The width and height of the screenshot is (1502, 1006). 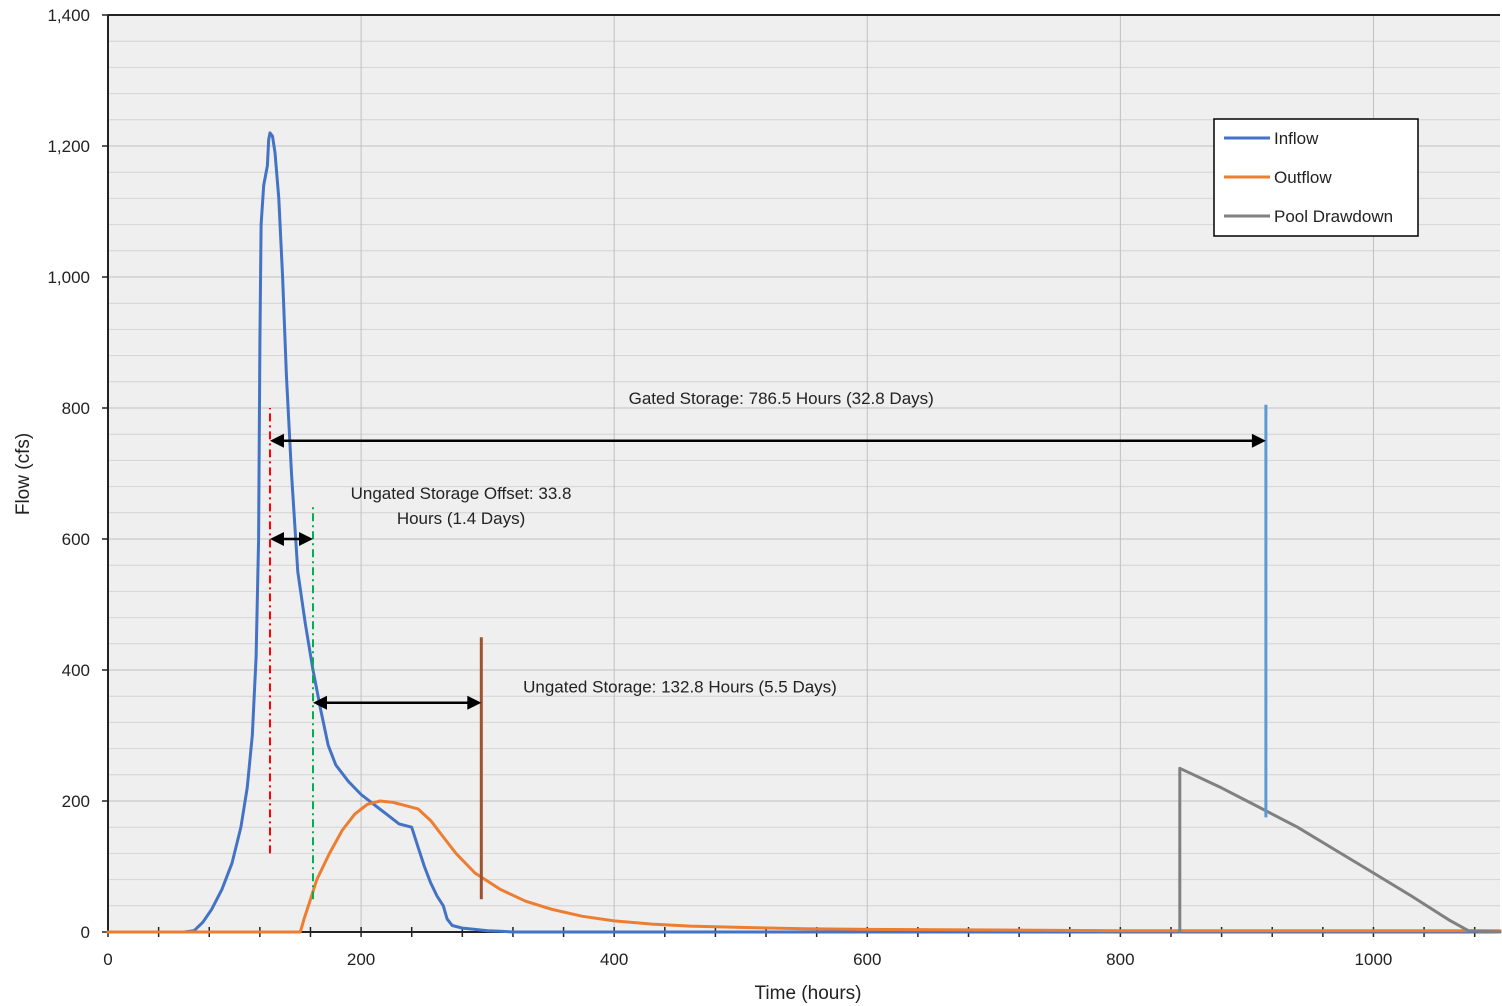 I want to click on legend-label-pool-drawdown: Pool Drawdown, so click(x=1333, y=216).